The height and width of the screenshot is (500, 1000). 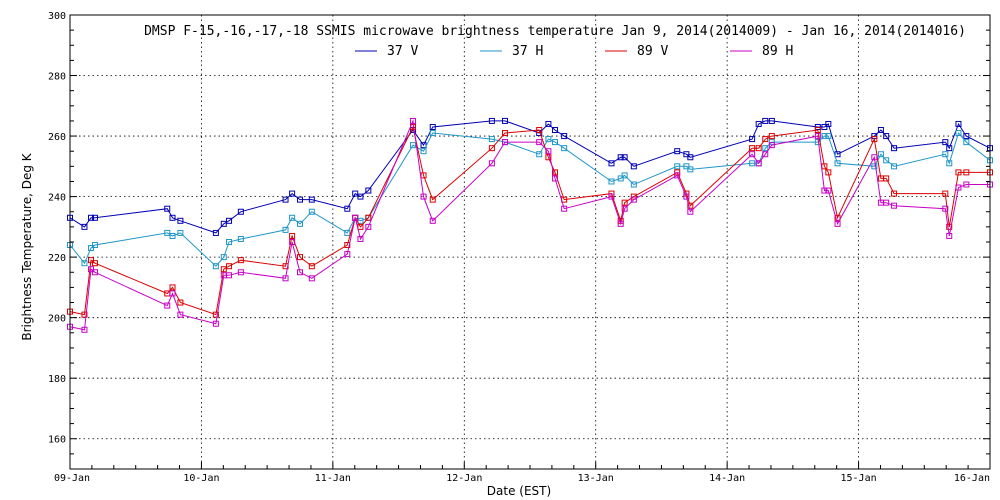 What do you see at coordinates (72, 478) in the screenshot?
I see `x-tick-label: 09-Jan` at bounding box center [72, 478].